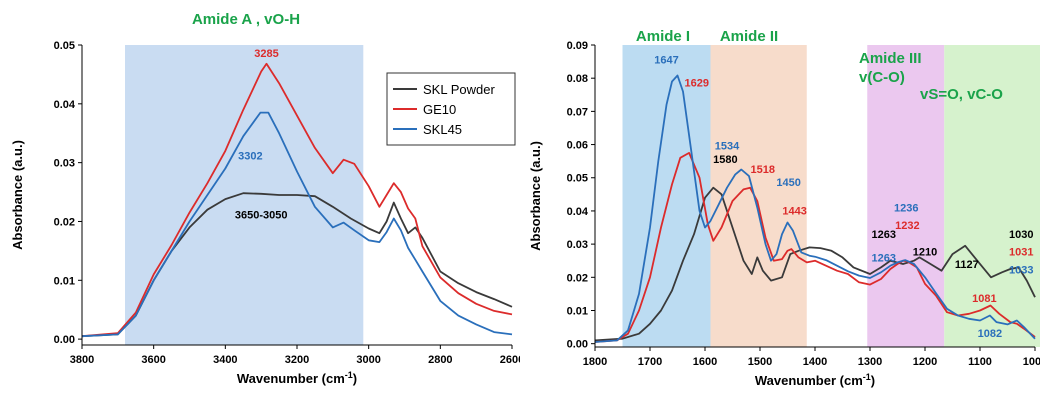 The image size is (1040, 400). I want to click on x-tick-label-0: 3800, so click(82, 360).